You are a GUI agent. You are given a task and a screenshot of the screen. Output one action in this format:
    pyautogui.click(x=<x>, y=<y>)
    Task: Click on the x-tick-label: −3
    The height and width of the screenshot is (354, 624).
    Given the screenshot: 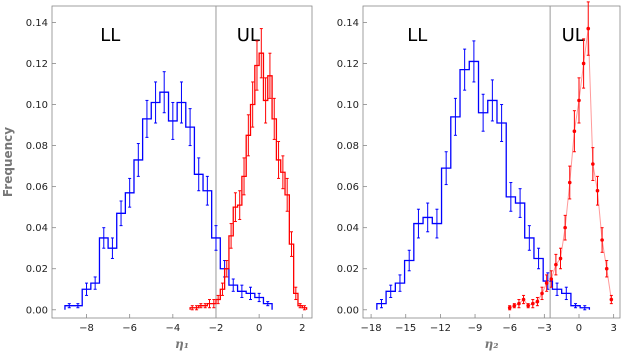 What is the action you would take?
    pyautogui.click(x=544, y=328)
    